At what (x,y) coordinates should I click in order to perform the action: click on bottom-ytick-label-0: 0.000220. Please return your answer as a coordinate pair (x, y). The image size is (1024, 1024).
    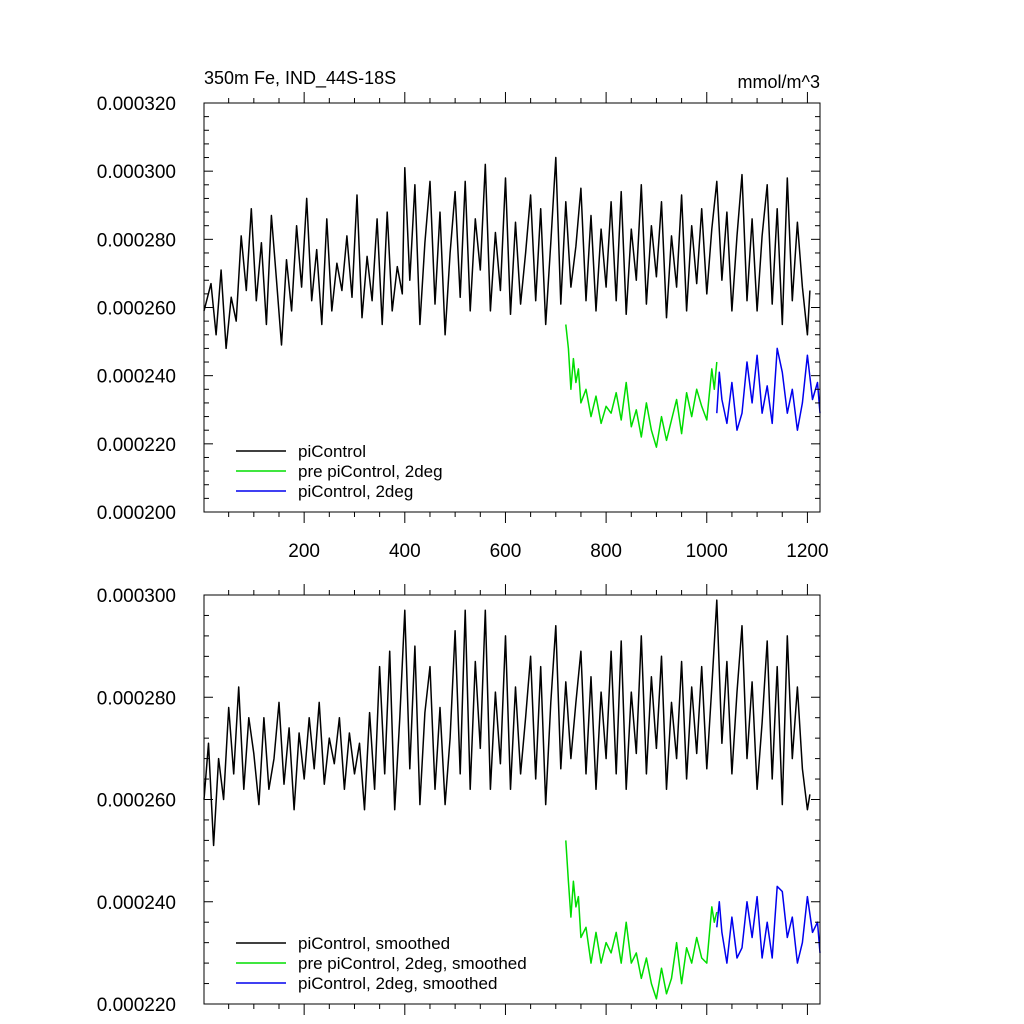
    Looking at the image, I should click on (136, 1005).